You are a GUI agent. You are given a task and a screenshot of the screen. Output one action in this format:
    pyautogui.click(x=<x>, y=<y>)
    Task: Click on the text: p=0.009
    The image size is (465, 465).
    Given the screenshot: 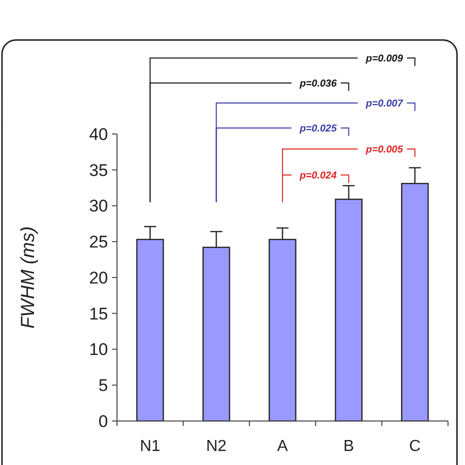 What is the action you would take?
    pyautogui.click(x=384, y=59)
    